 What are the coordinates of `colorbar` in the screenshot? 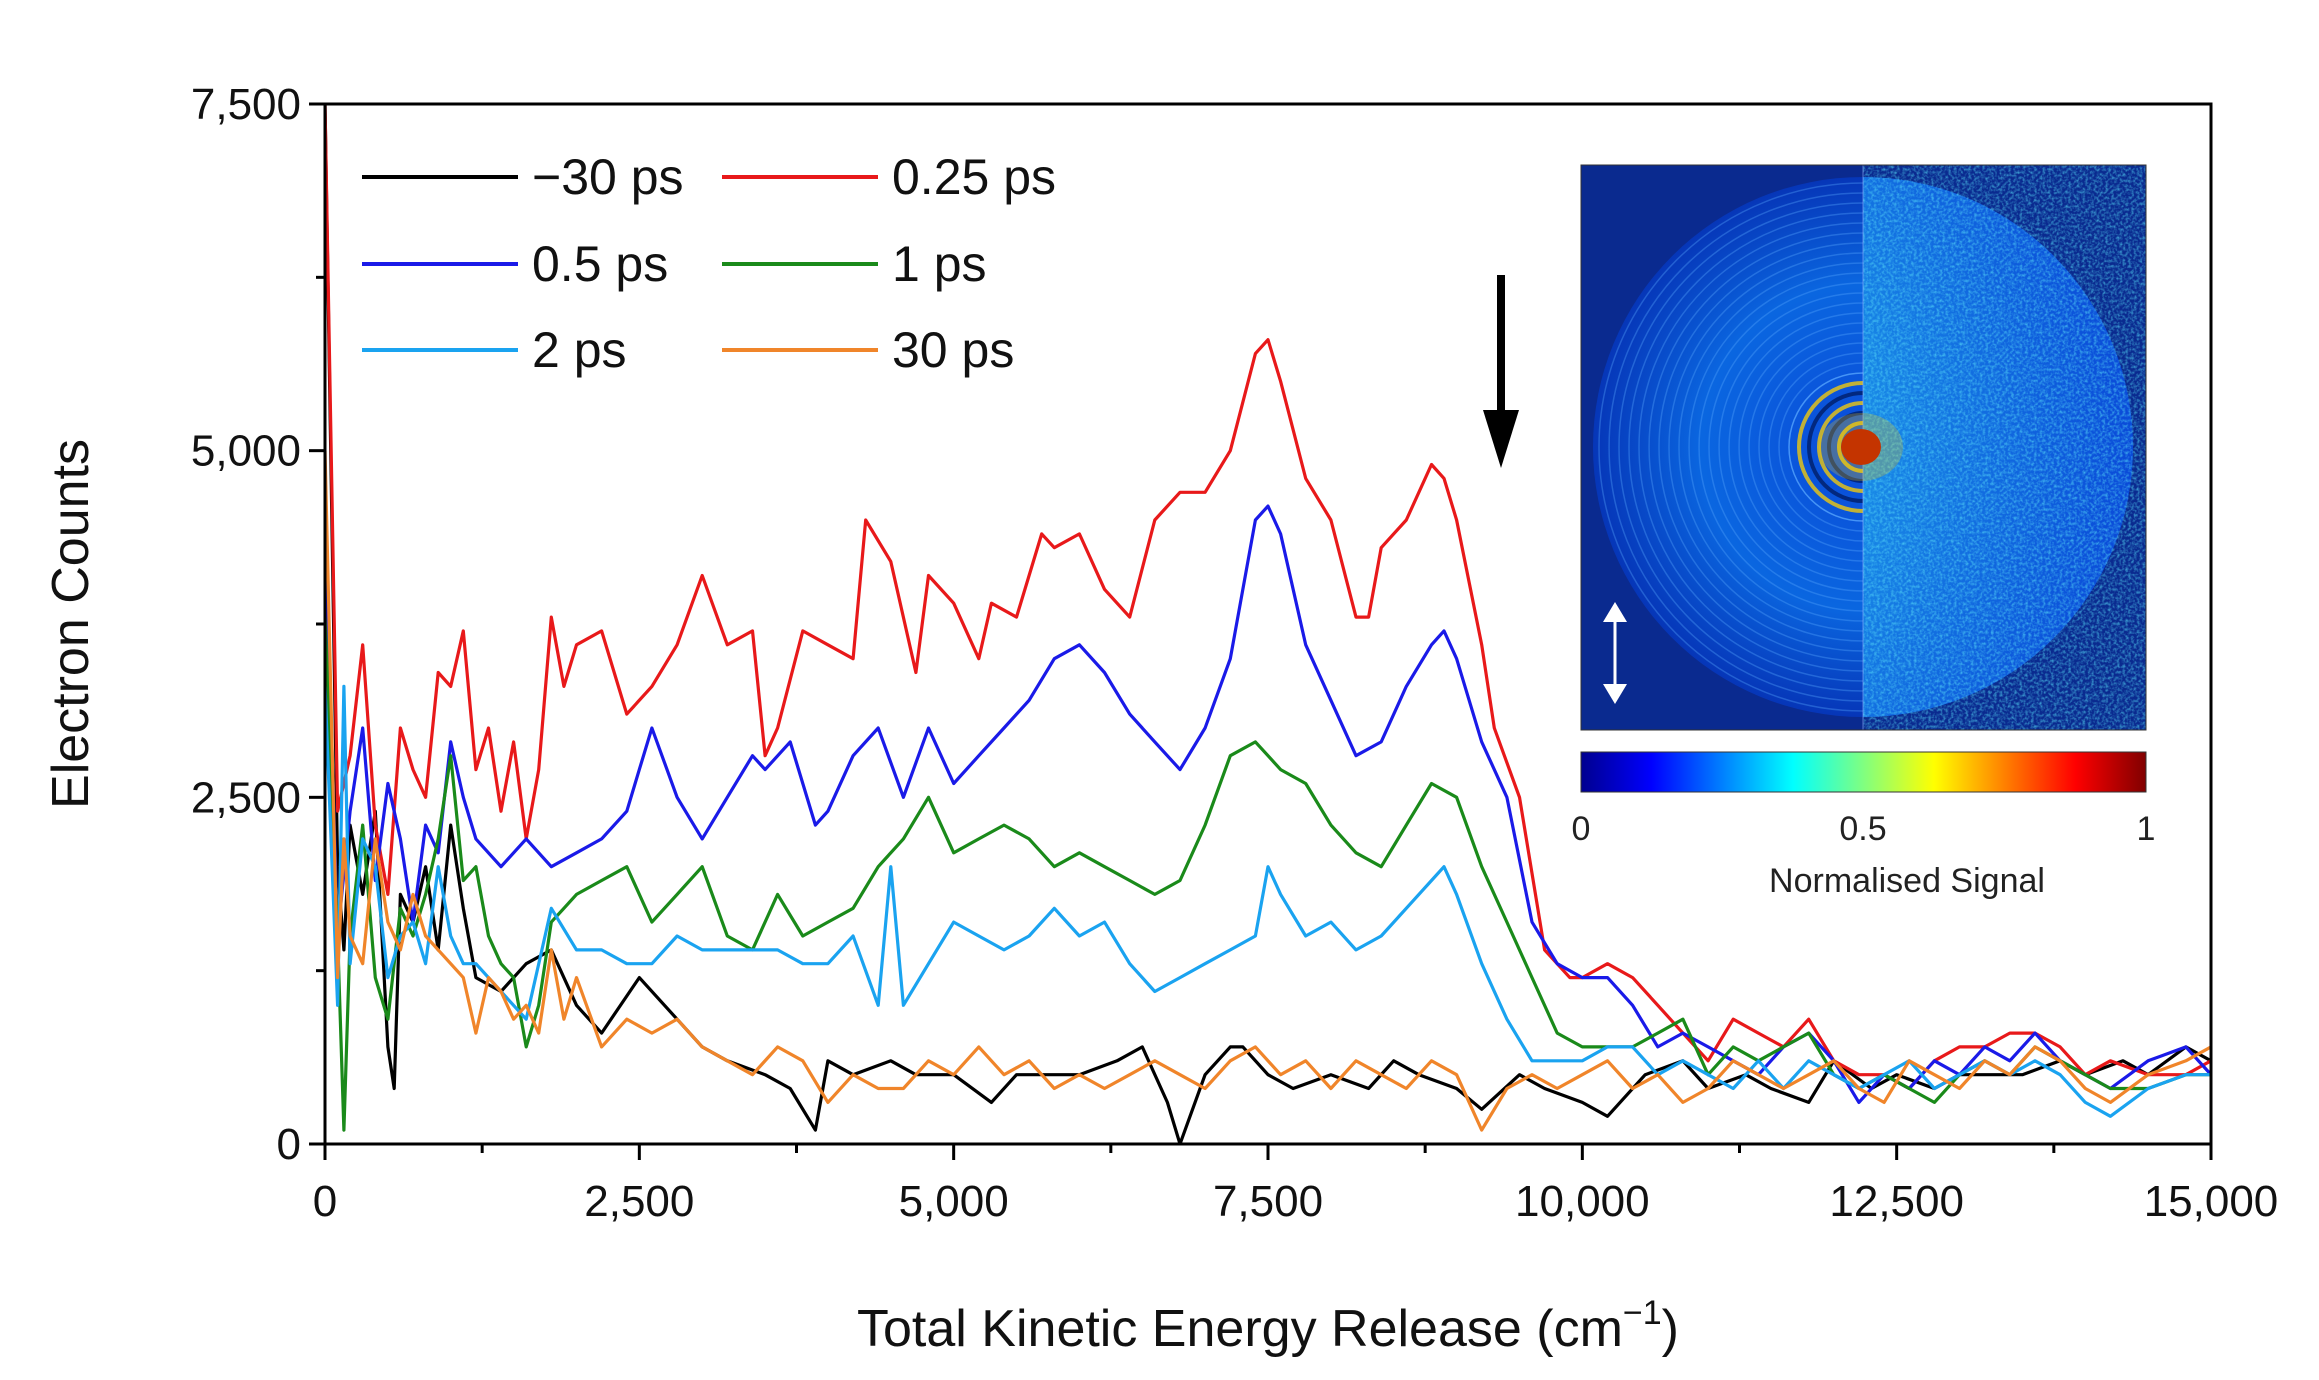 It's located at (1863, 772).